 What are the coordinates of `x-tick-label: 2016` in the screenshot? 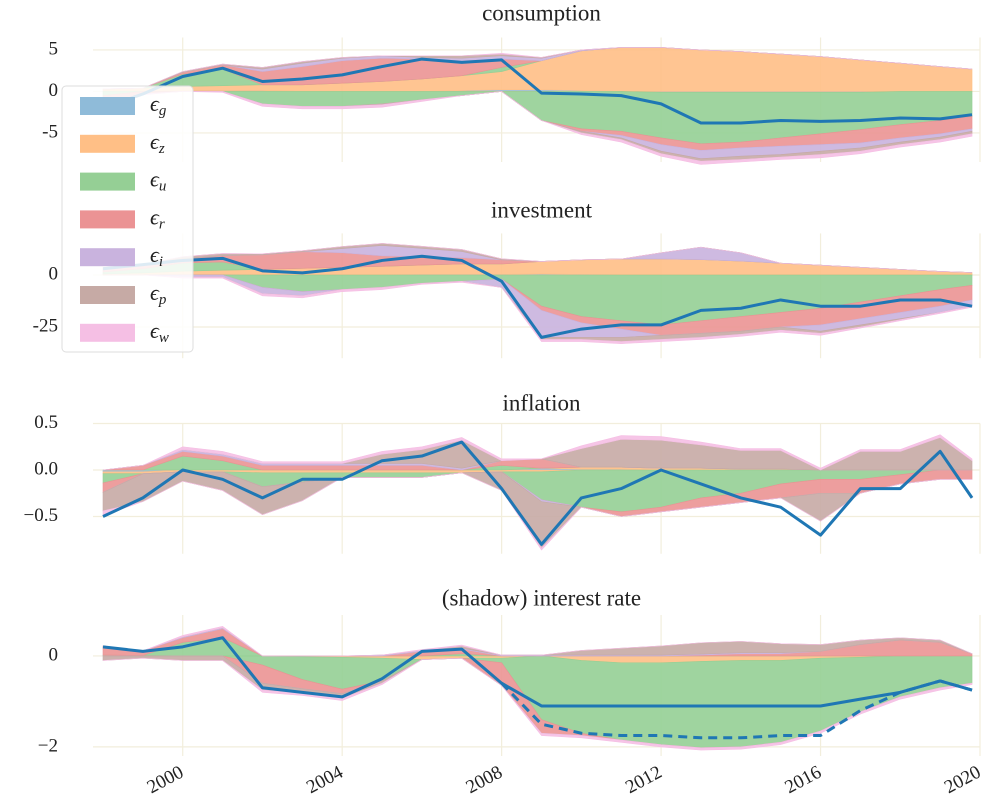 It's located at (803, 780).